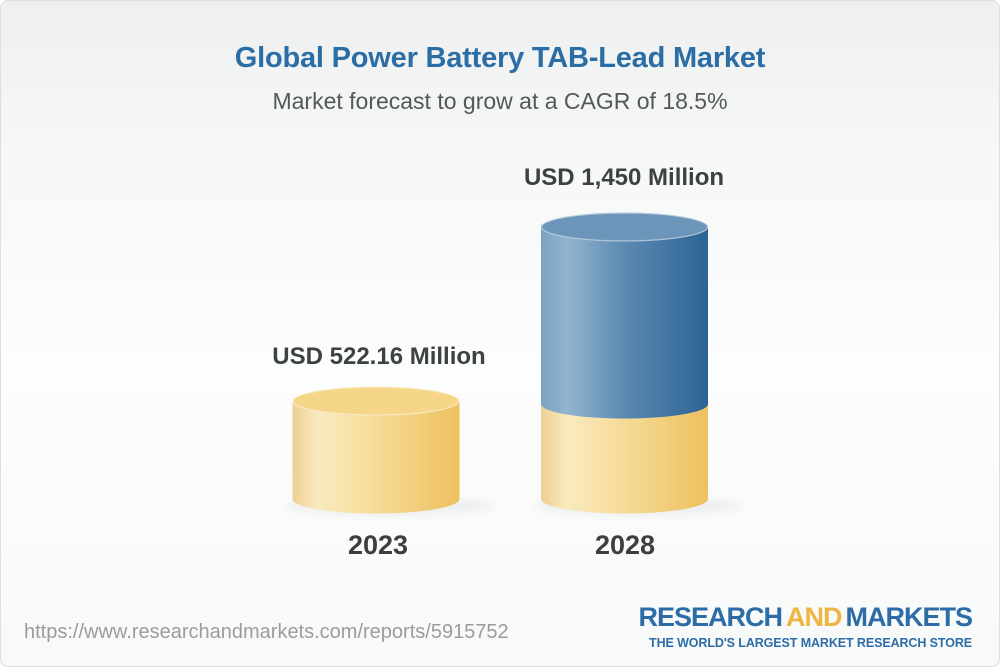  I want to click on page-title: Global Power Battery TAB-Lead Market, so click(500, 58).